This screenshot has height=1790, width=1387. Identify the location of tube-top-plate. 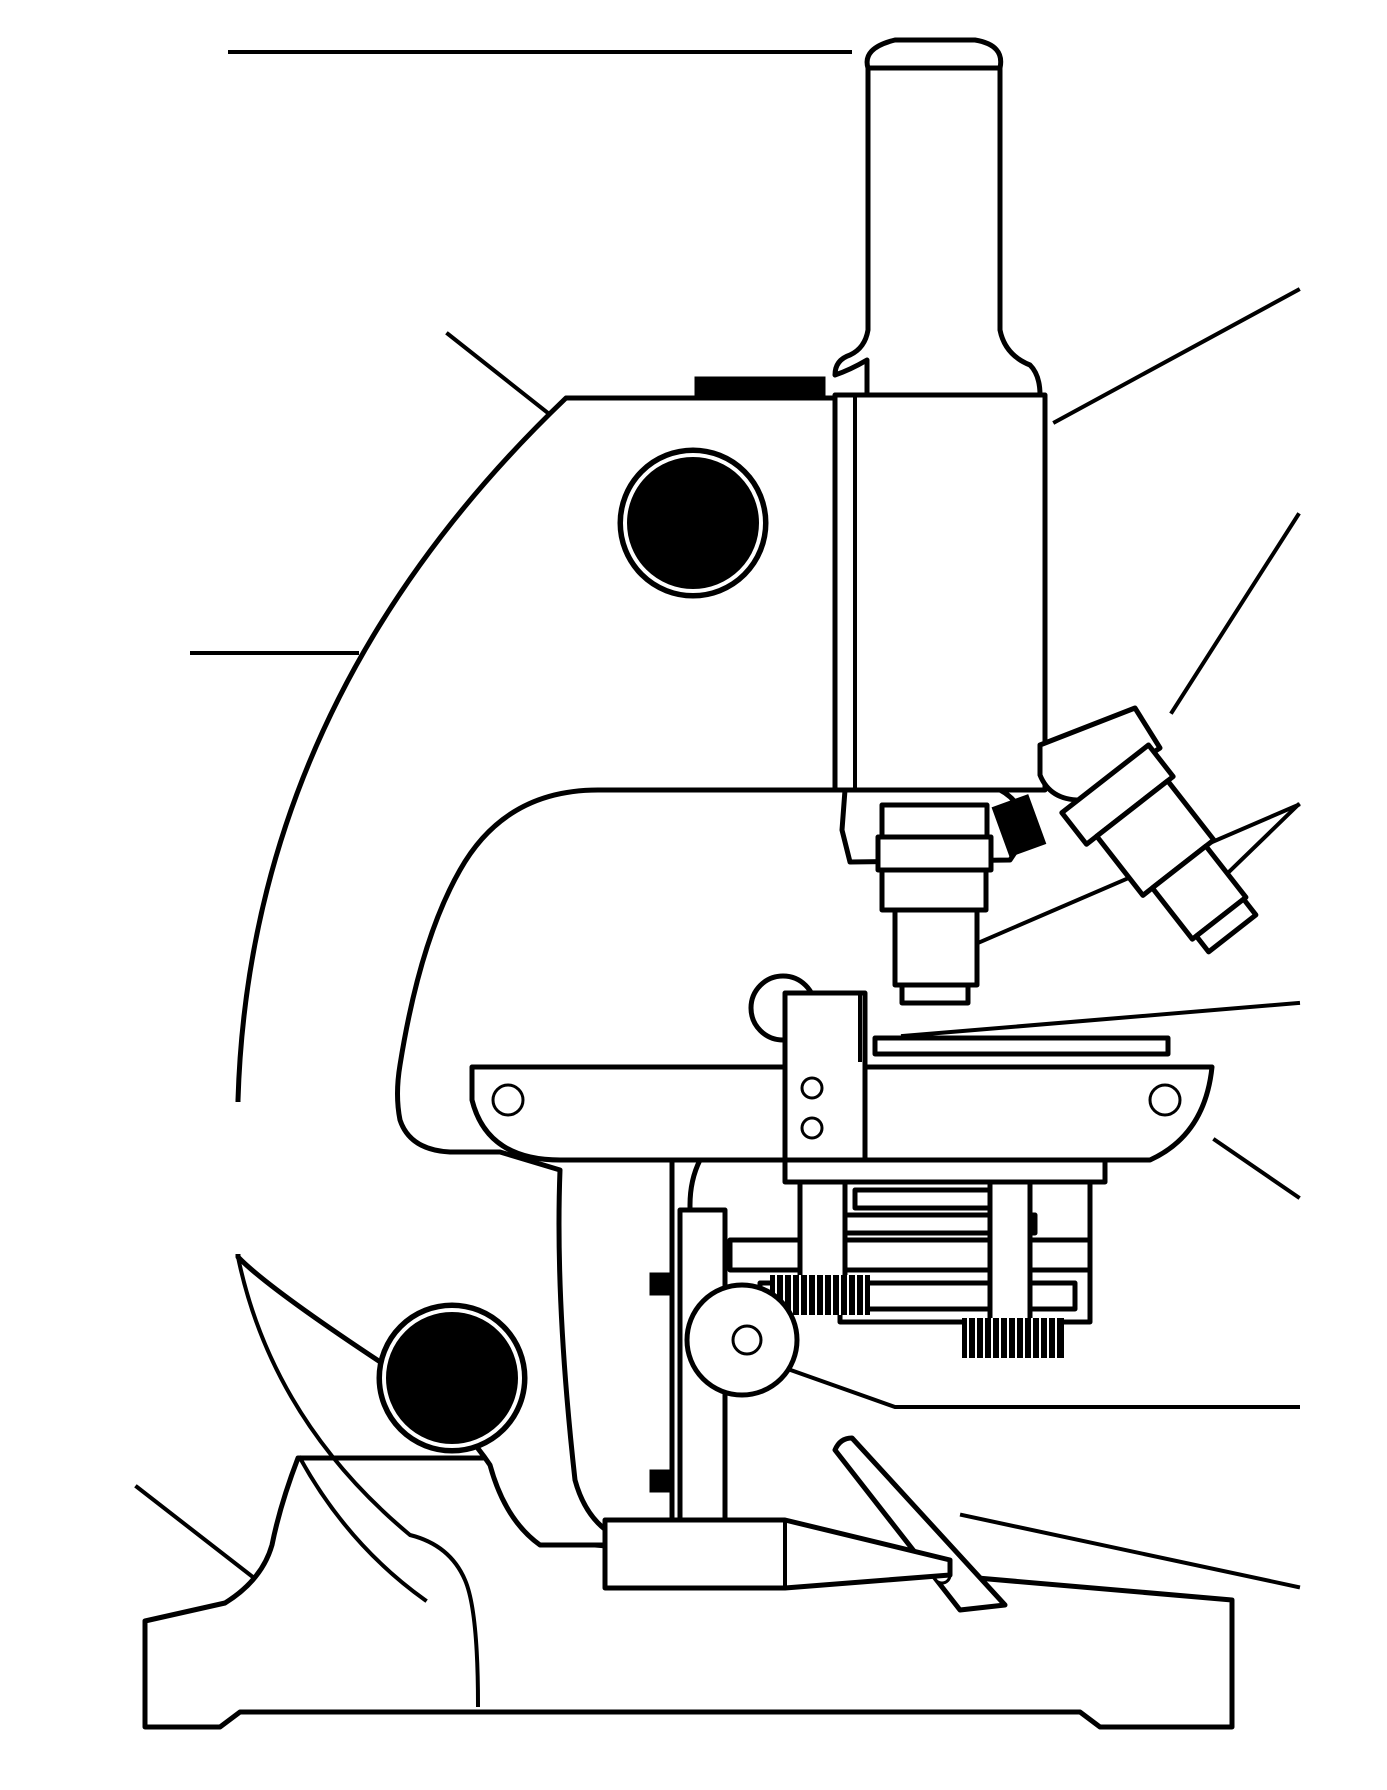
(760, 387).